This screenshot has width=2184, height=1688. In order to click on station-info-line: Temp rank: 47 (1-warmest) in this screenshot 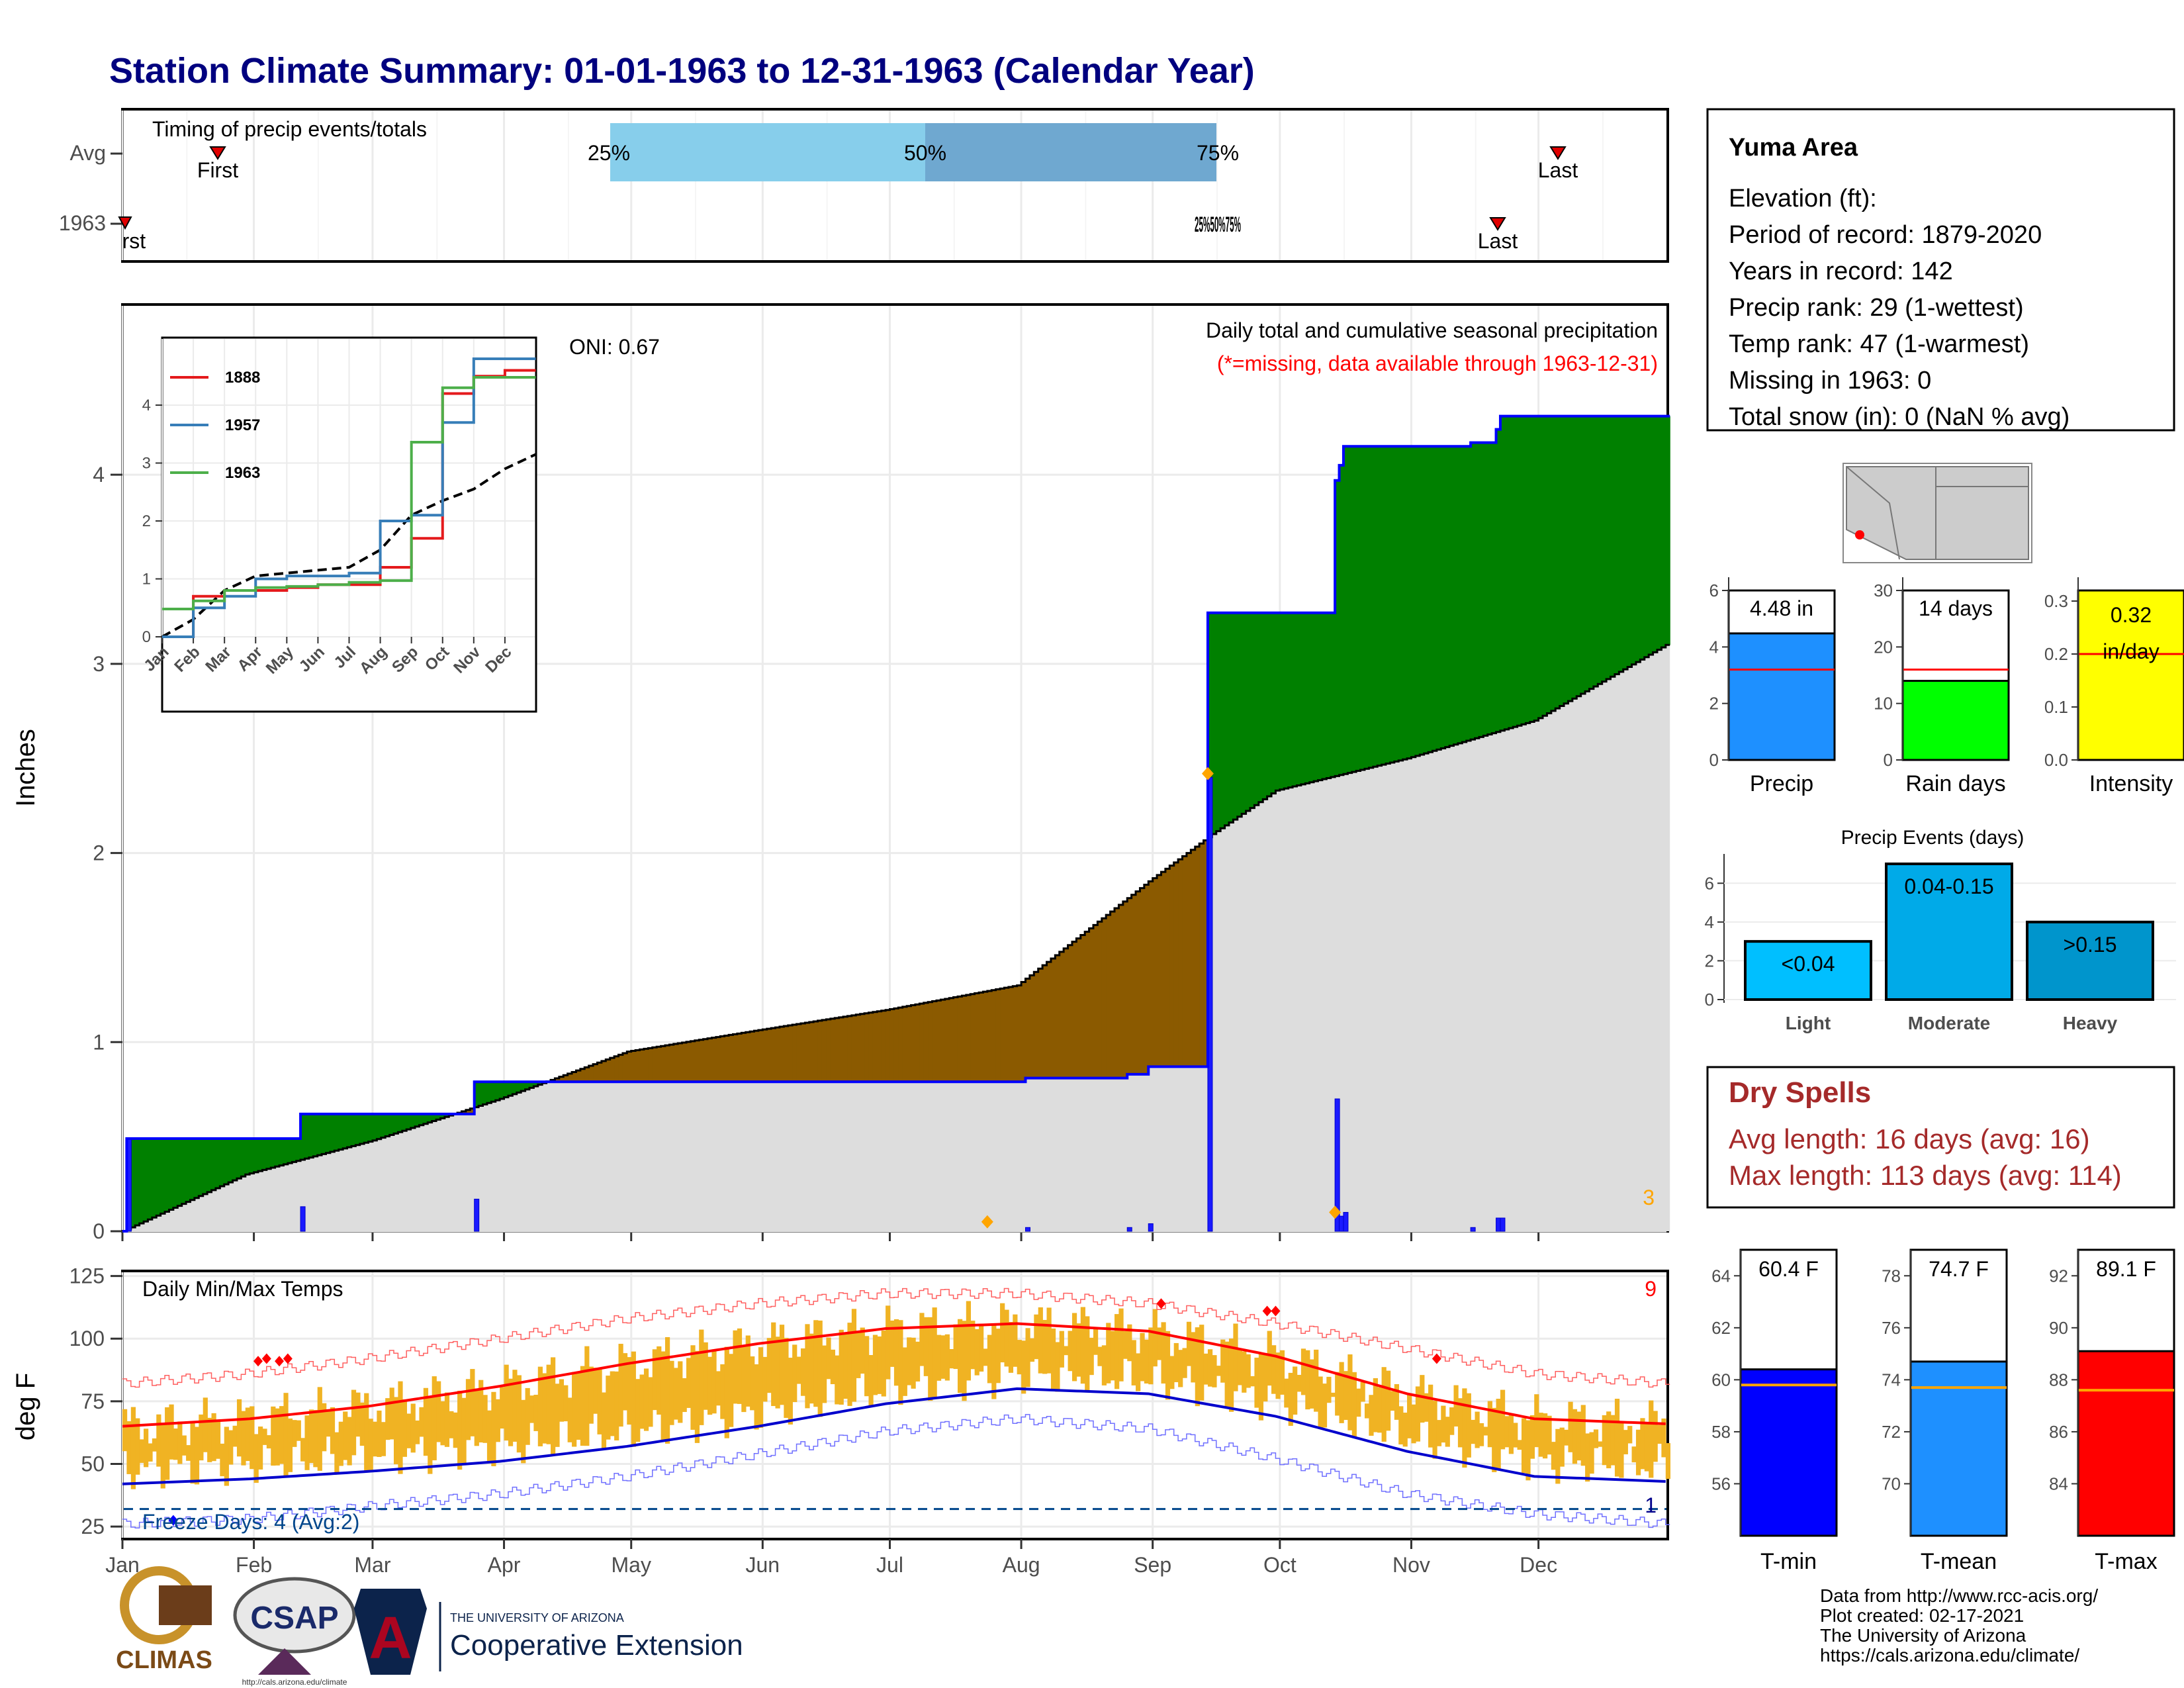, I will do `click(1879, 344)`.